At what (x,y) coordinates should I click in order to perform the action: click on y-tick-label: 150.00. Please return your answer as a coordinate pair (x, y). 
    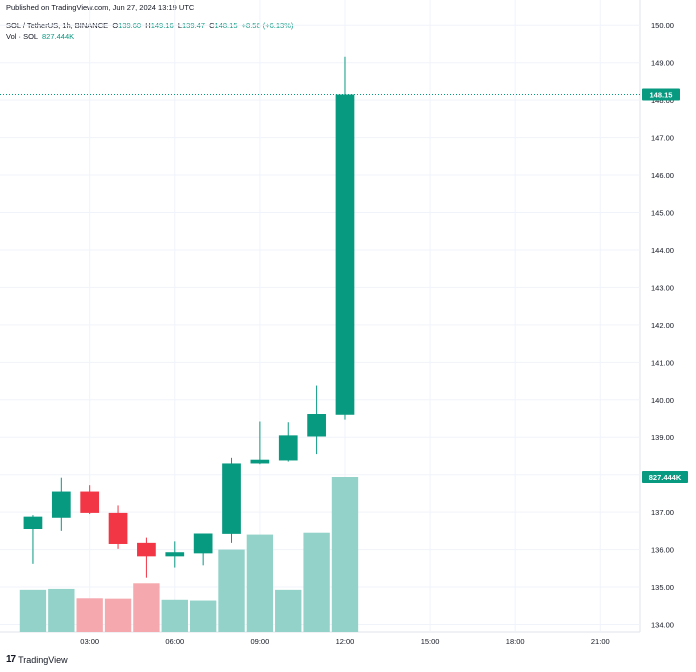
    Looking at the image, I should click on (662, 25).